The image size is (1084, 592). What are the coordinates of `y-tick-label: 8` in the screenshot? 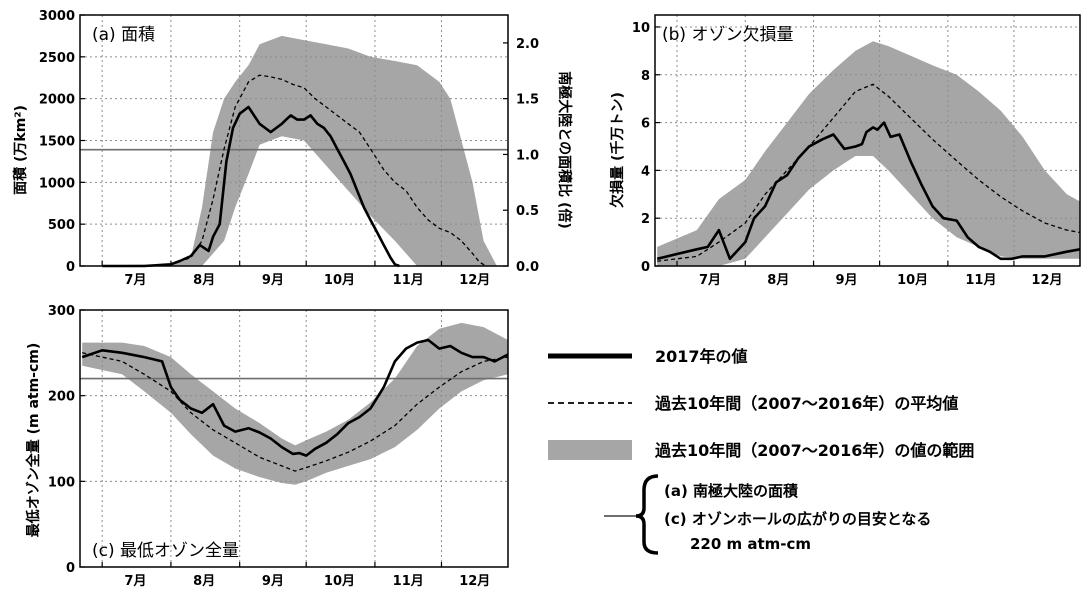 It's located at (645, 76).